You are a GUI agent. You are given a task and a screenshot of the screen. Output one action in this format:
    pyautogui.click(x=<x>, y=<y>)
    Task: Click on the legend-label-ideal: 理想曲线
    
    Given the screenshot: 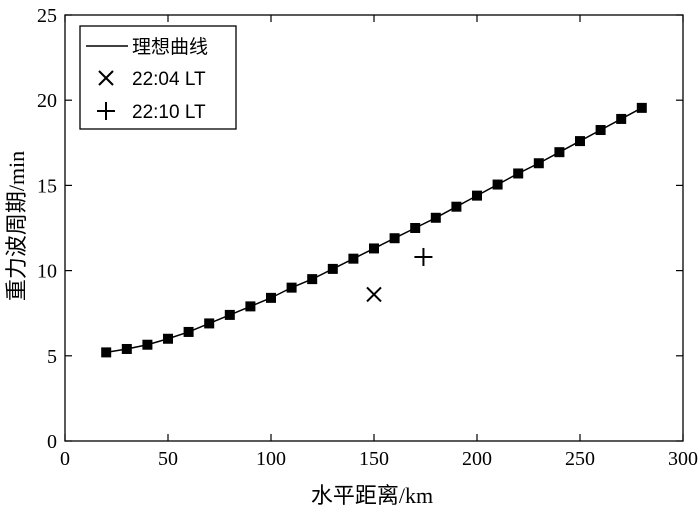 What is the action you would take?
    pyautogui.click(x=170, y=47)
    